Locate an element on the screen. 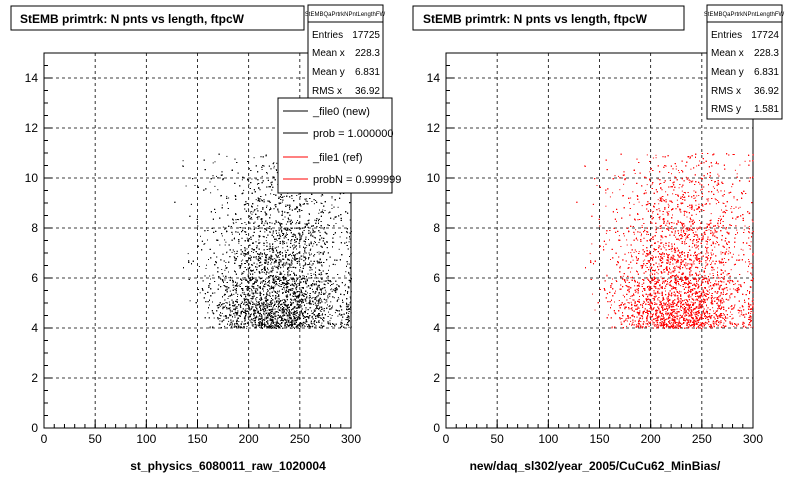 The height and width of the screenshot is (480, 800). left-chart-title: StEMB primtrk: N pnts vs length, ftpcW is located at coordinates (132, 19).